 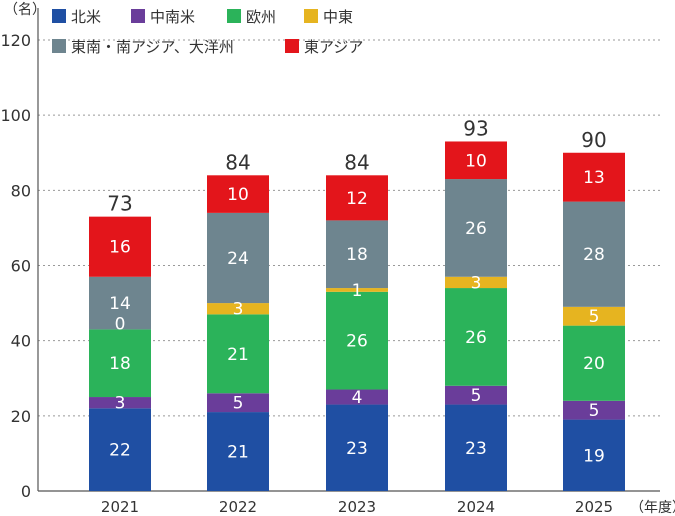 I want to click on y-tick-label: 40, so click(x=21, y=341).